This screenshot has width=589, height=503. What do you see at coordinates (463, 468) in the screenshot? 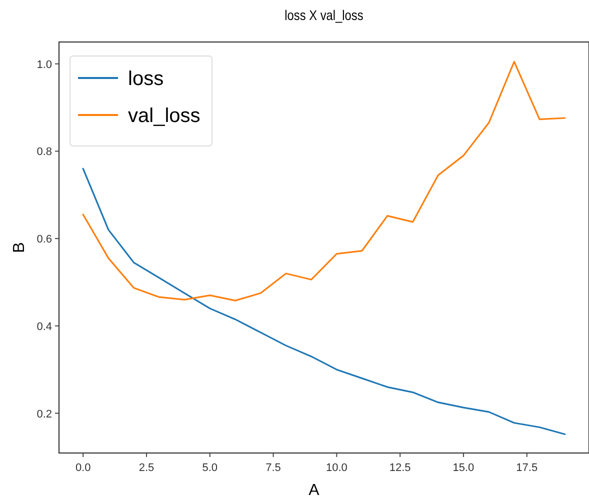
I see `x-tick-label: 15.0` at bounding box center [463, 468].